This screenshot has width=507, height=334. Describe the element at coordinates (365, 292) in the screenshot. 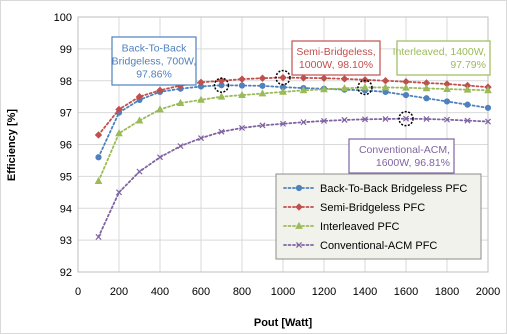

I see `x-tick-label: 1400` at that location.